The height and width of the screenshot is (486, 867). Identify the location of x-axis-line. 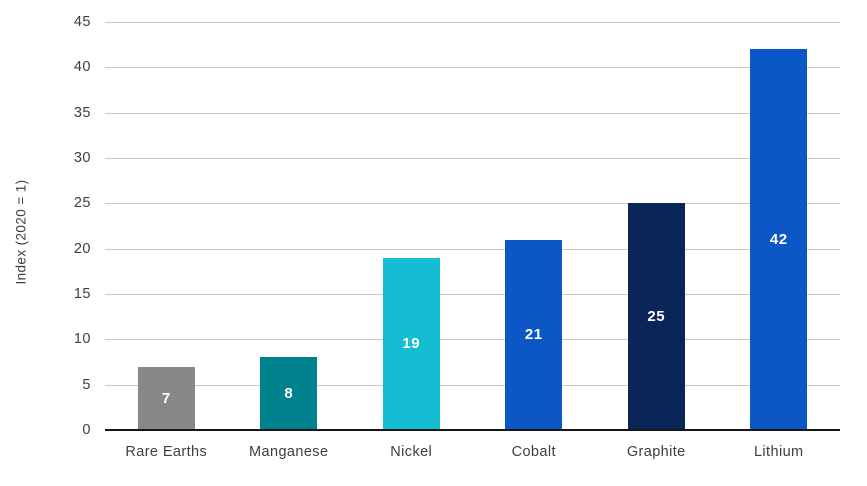
(472, 430).